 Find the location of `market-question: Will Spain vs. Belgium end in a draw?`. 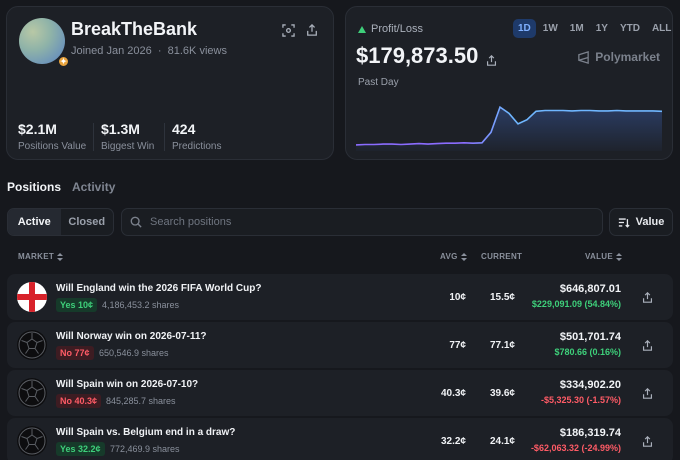

market-question: Will Spain vs. Belgium end in a draw? is located at coordinates (146, 432).